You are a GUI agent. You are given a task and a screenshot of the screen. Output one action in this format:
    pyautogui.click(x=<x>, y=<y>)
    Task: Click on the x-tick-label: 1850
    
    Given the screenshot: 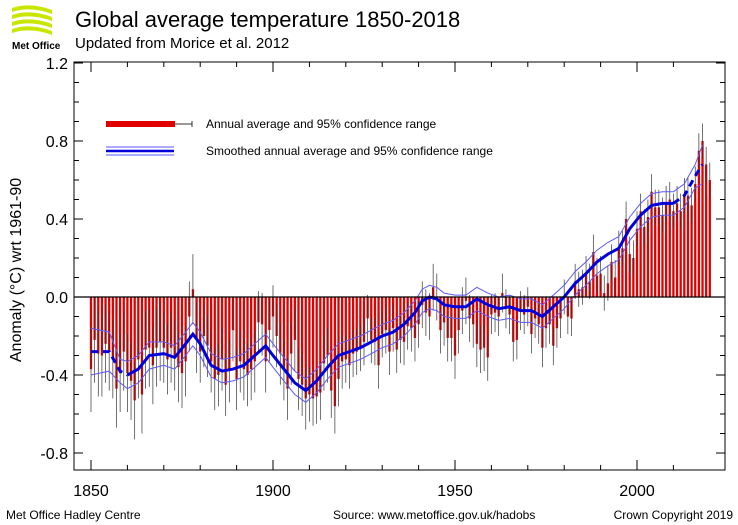 What is the action you would take?
    pyautogui.click(x=91, y=491)
    